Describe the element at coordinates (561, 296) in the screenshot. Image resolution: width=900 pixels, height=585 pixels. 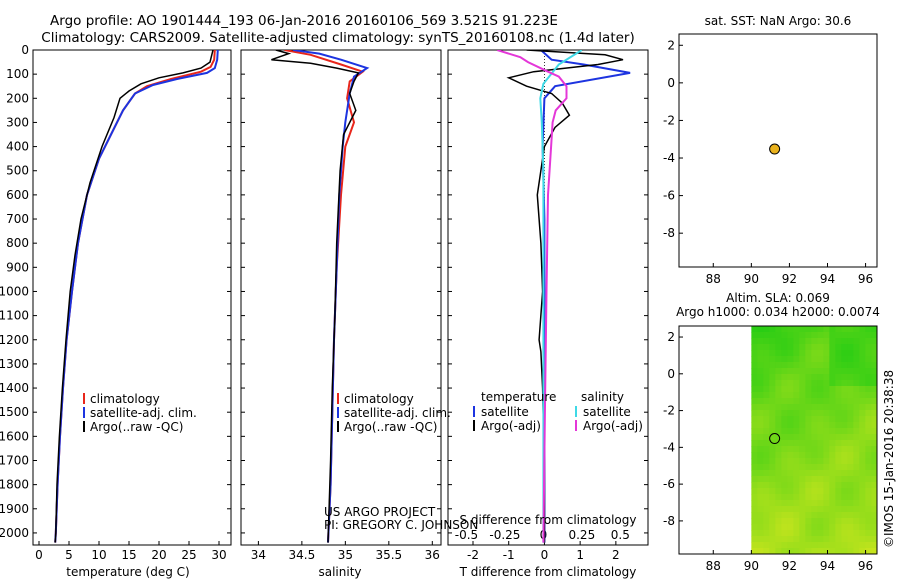
I see `s-diff-satellite-line` at that location.